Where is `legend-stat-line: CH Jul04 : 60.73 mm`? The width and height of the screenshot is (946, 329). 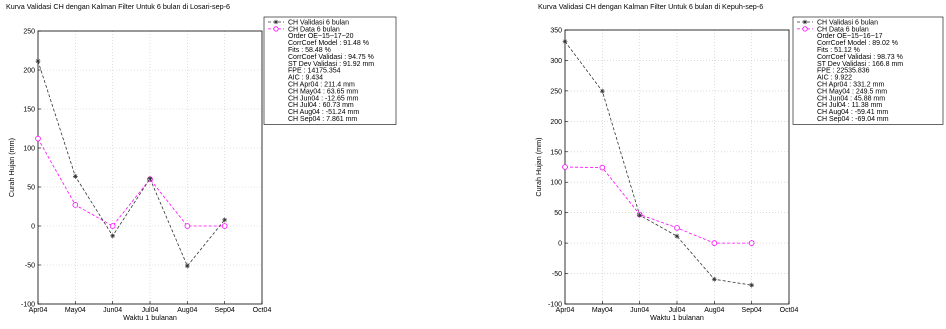 legend-stat-line: CH Jul04 : 60.73 mm is located at coordinates (321, 105).